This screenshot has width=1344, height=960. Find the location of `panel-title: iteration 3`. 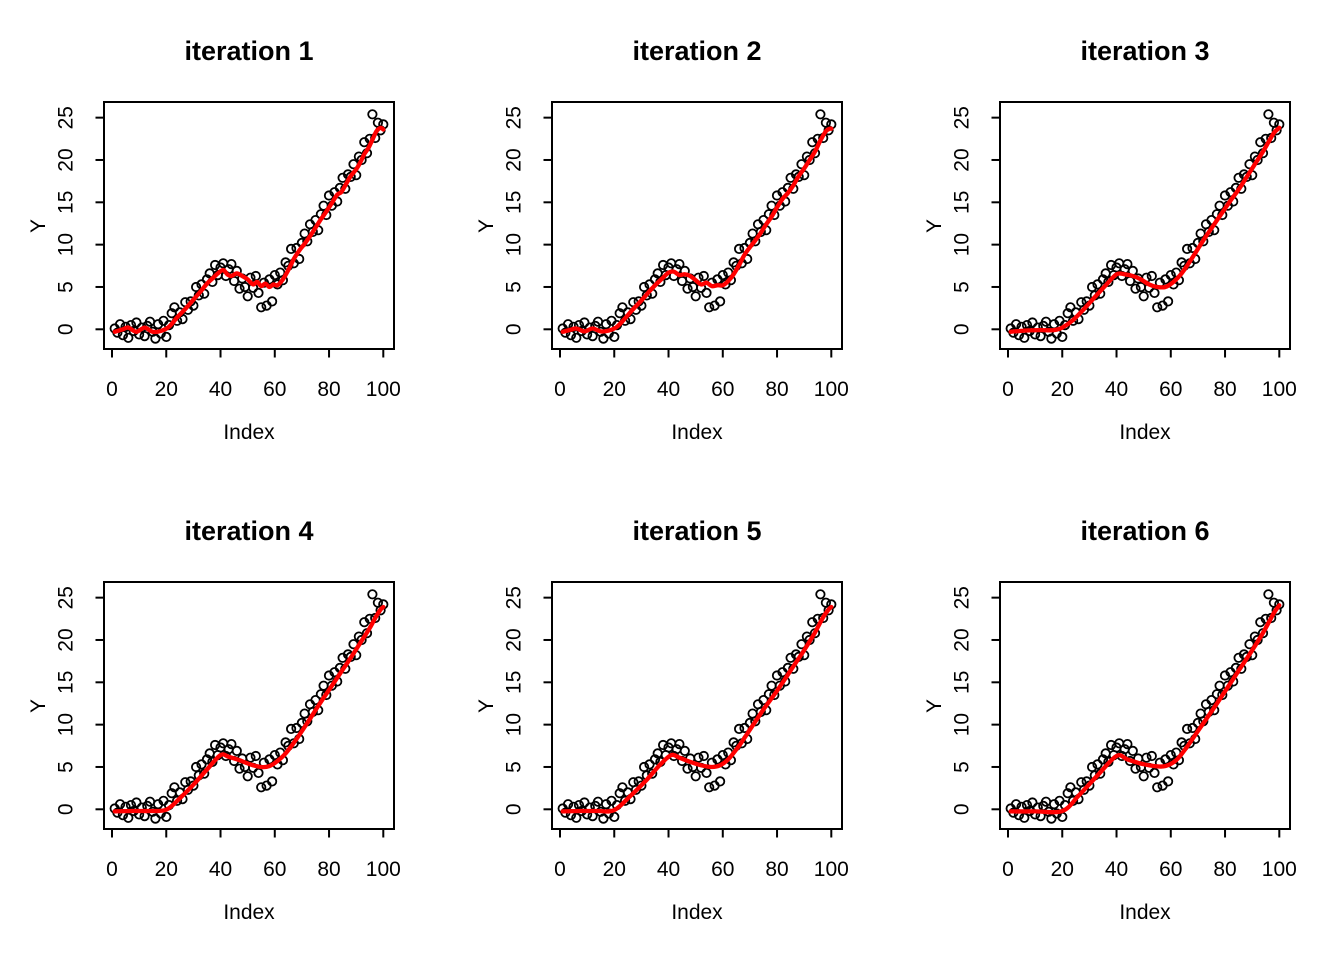

panel-title: iteration 3 is located at coordinates (1145, 51).